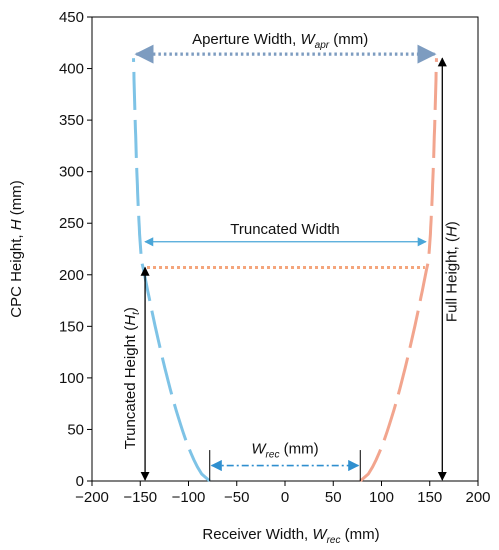  I want to click on y-tick-label: 250, so click(71, 223).